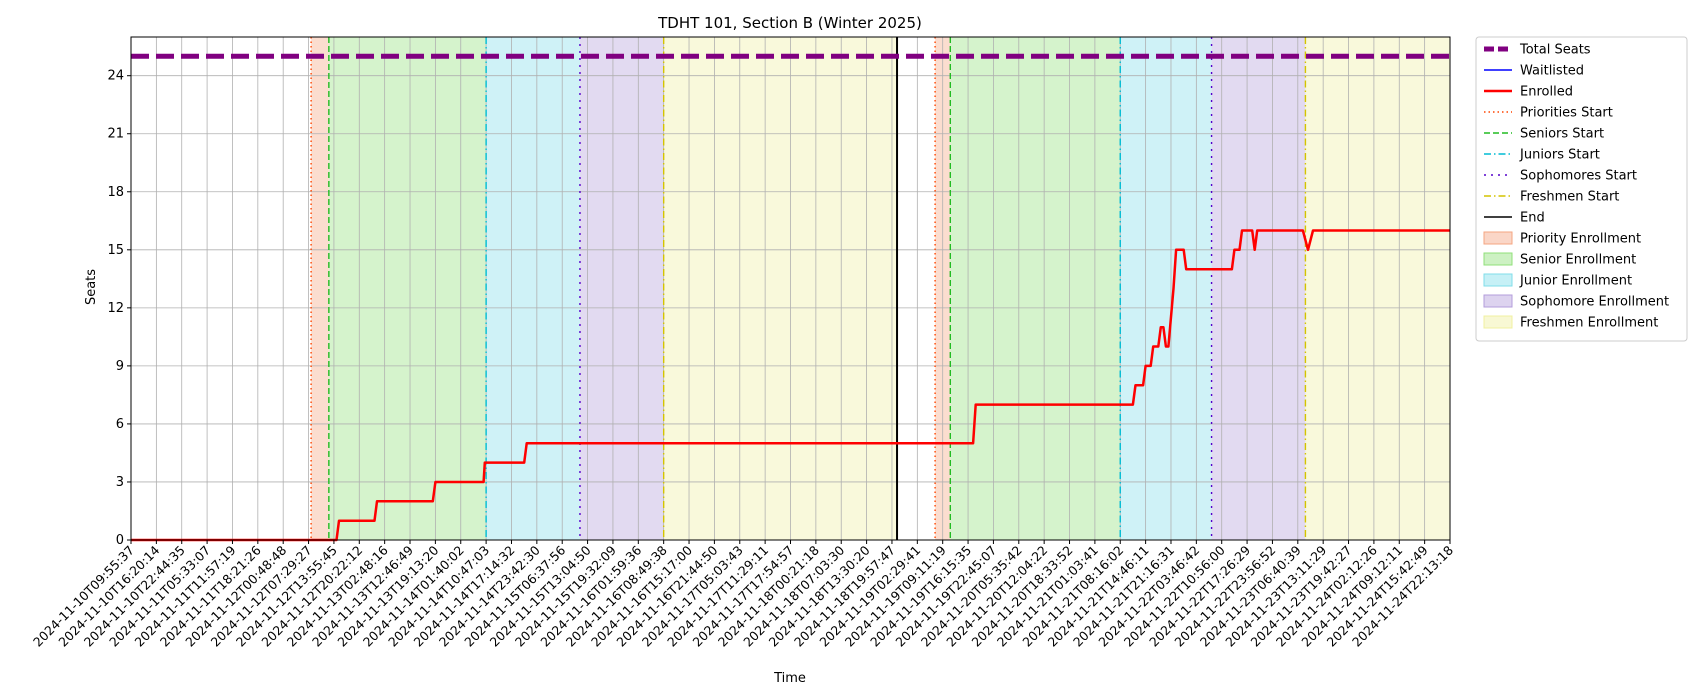  I want to click on legend-label: Priority Enrollment, so click(1580, 239).